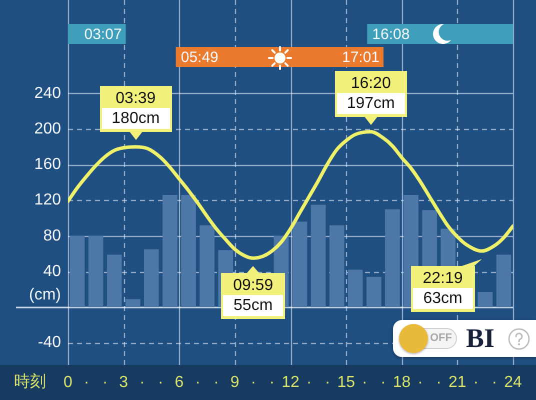  Describe the element at coordinates (103, 35) in the screenshot. I see `band-label: 03:07` at that location.